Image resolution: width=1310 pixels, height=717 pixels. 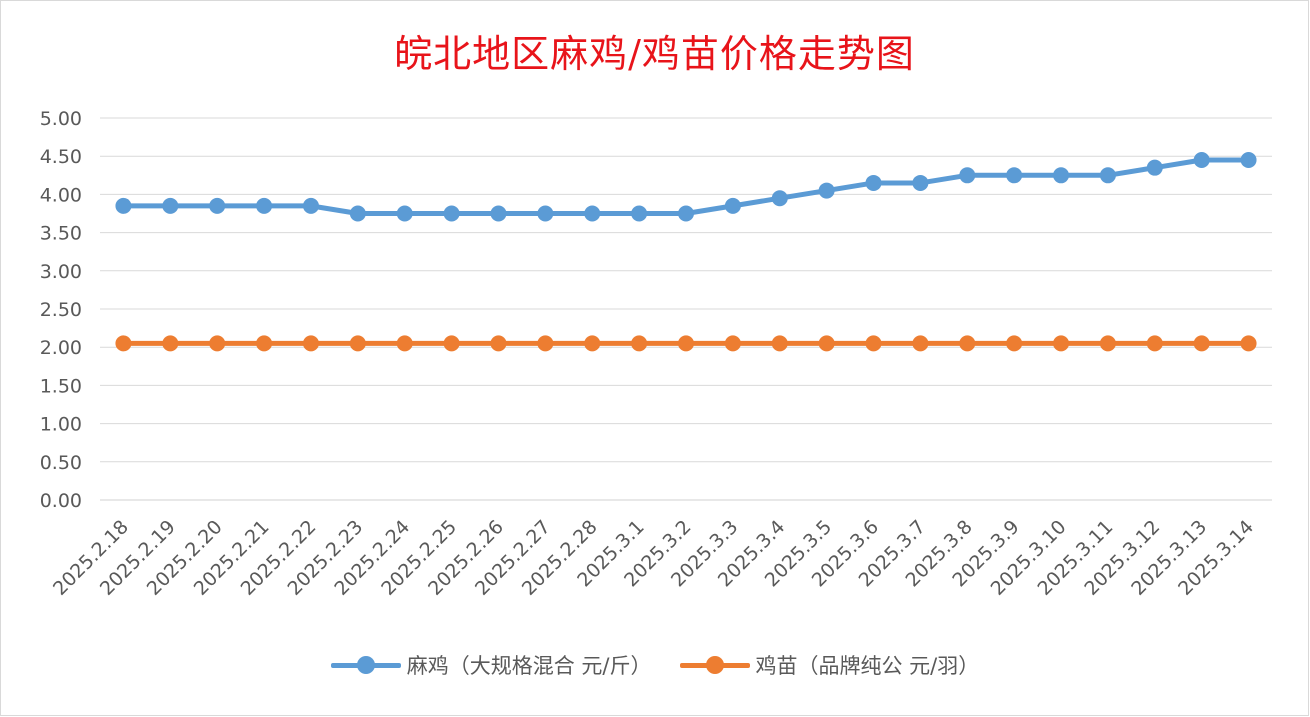 What do you see at coordinates (61, 501) in the screenshot?
I see `y-tick-label: 0.00` at bounding box center [61, 501].